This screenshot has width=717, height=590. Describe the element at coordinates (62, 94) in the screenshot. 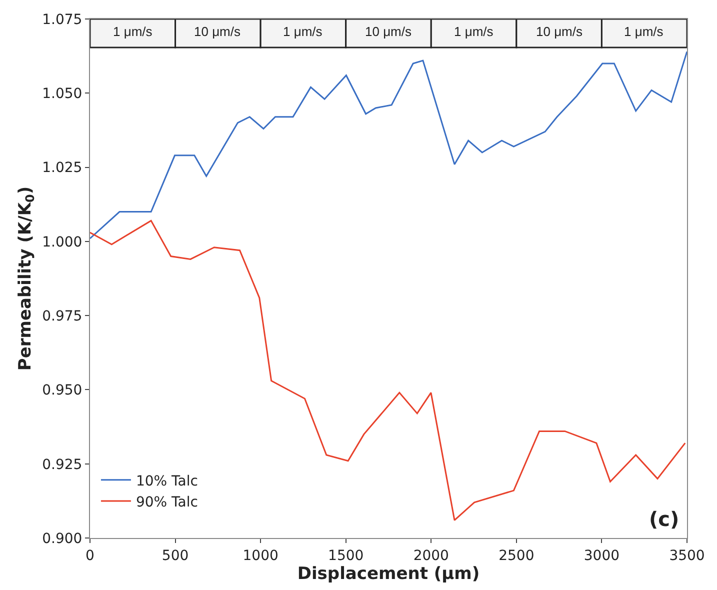

I see `y-tick-label: 1.050` at that location.